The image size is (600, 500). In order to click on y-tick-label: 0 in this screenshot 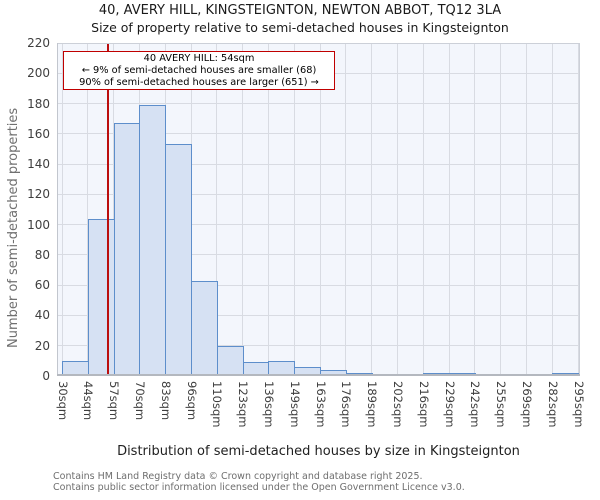, I will do `click(46, 376)`.